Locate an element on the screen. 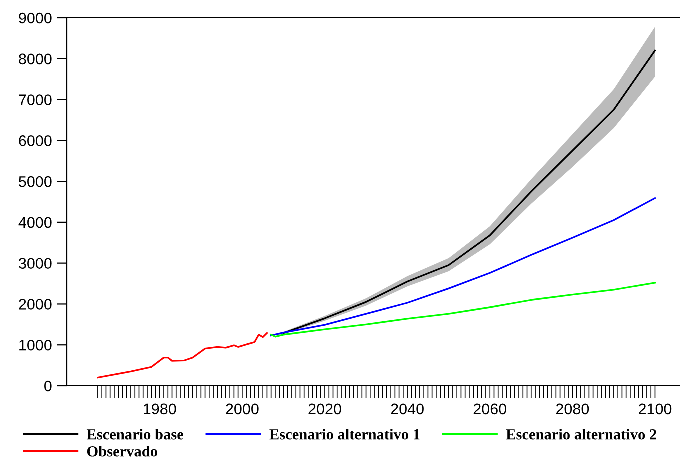 Image resolution: width=680 pixels, height=458 pixels. y-tick-label: 8000 is located at coordinates (35, 59).